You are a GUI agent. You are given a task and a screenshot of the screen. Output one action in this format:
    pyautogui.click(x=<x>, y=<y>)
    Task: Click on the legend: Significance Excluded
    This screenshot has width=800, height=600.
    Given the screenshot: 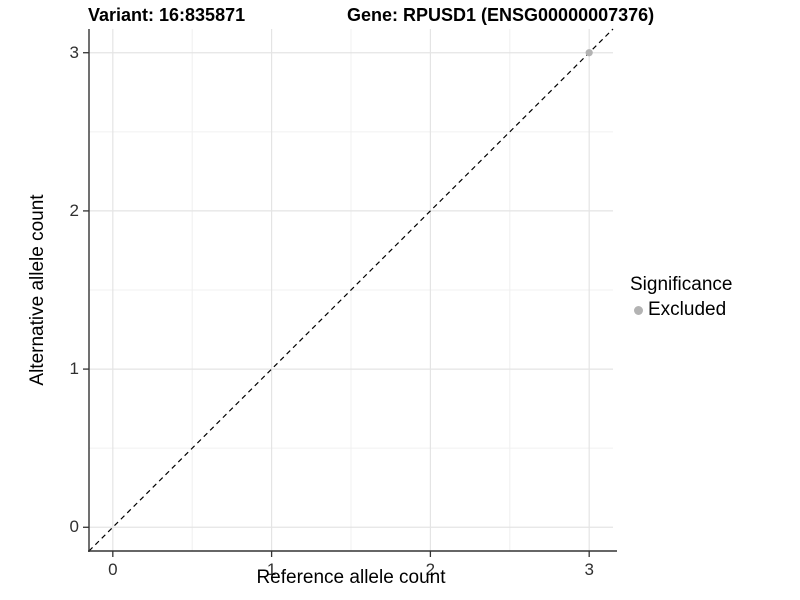 What is the action you would take?
    pyautogui.click(x=681, y=297)
    